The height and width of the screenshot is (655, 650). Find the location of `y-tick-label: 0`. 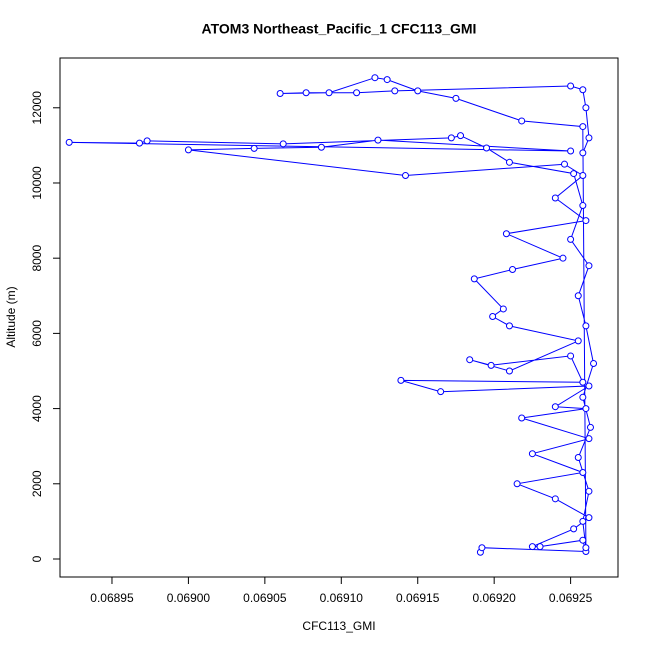

y-tick-label: 0 is located at coordinates (37, 558).